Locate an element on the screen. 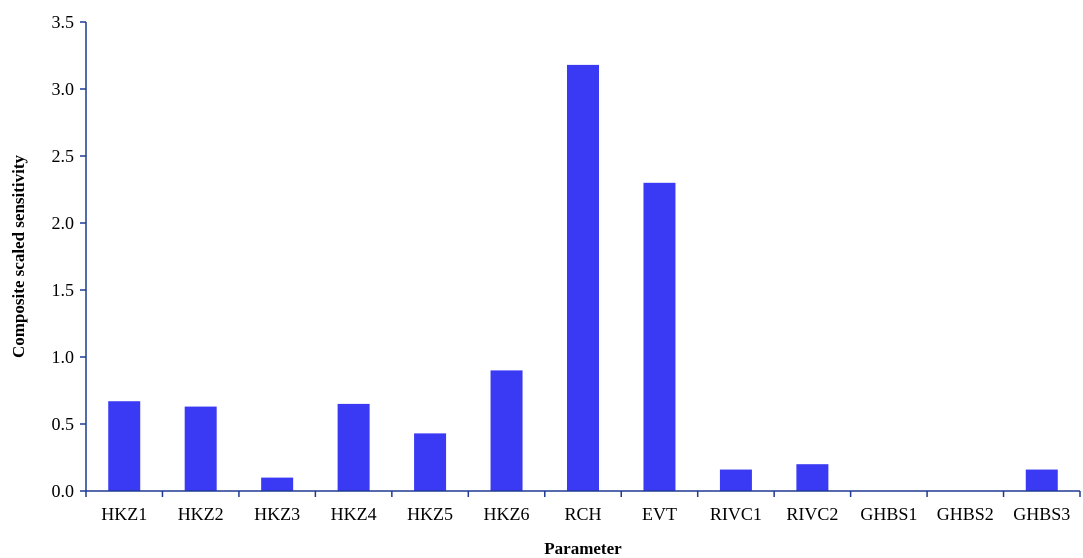 This screenshot has width=1083, height=558. x-tick-label: EVT is located at coordinates (659, 514).